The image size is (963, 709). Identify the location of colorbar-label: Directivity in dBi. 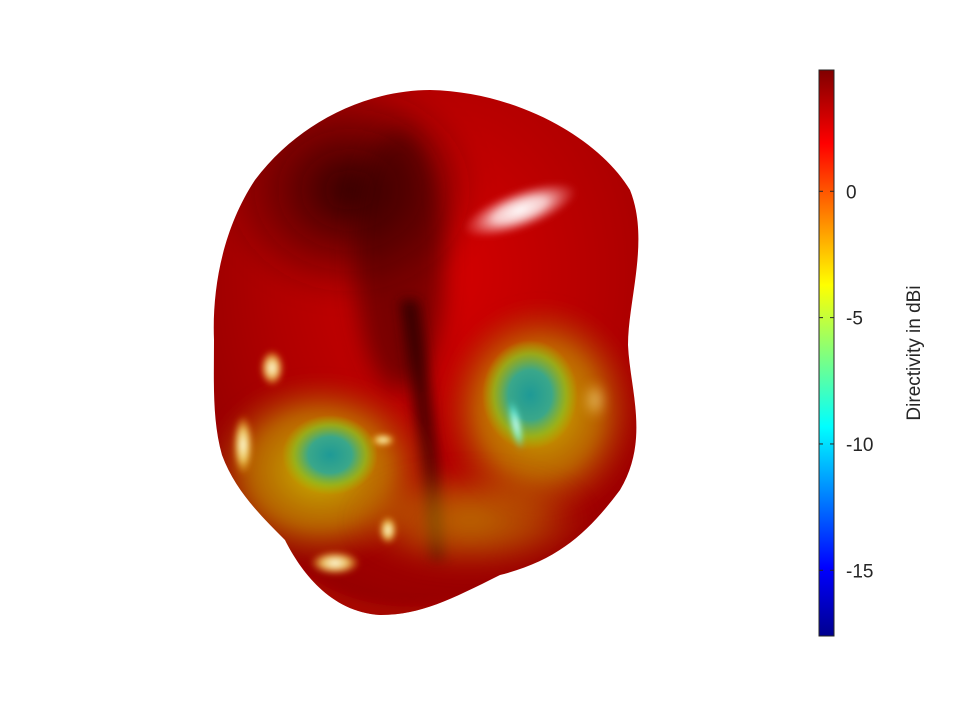
(914, 352).